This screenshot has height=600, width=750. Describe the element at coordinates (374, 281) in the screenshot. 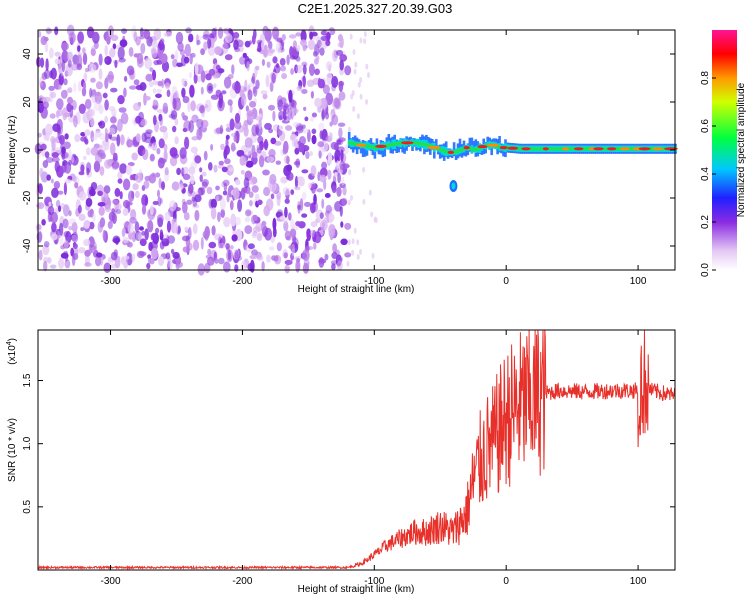

I see `x-tick-label: -100` at that location.